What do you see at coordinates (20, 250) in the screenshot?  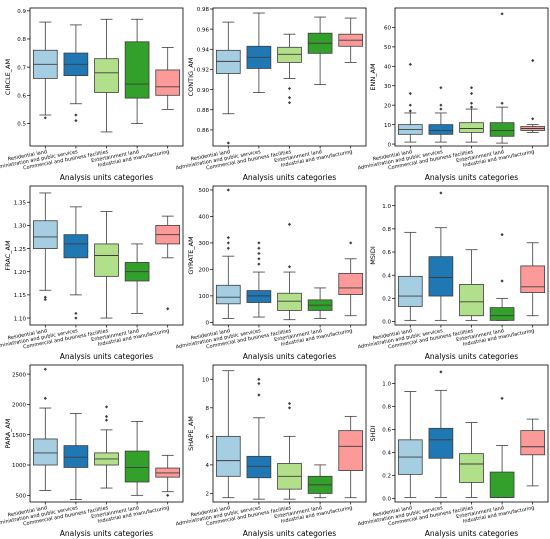 I see `y-tick-label: 1.25` at bounding box center [20, 250].